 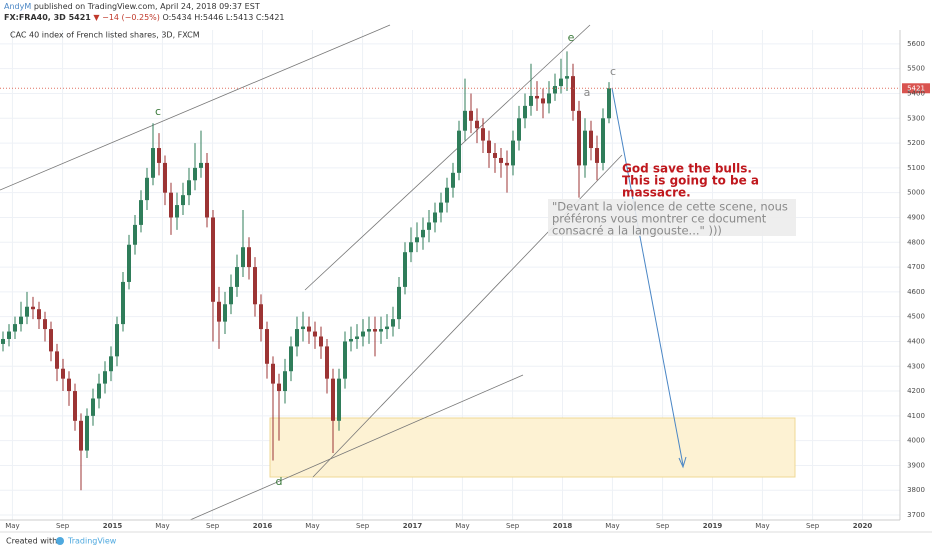 I want to click on y-tick-label: 4600, so click(x=916, y=292).